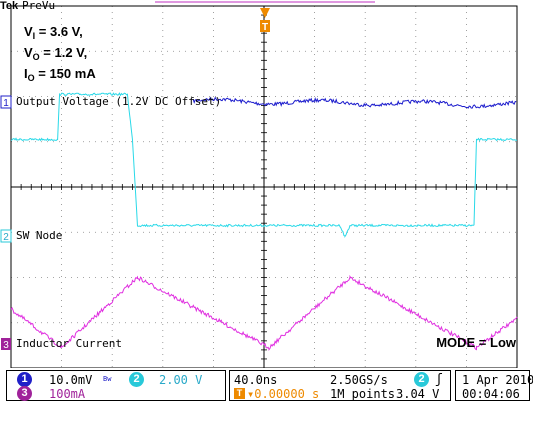  Describe the element at coordinates (359, 380) in the screenshot. I see `sample-rate: 2.50GS/s` at that location.